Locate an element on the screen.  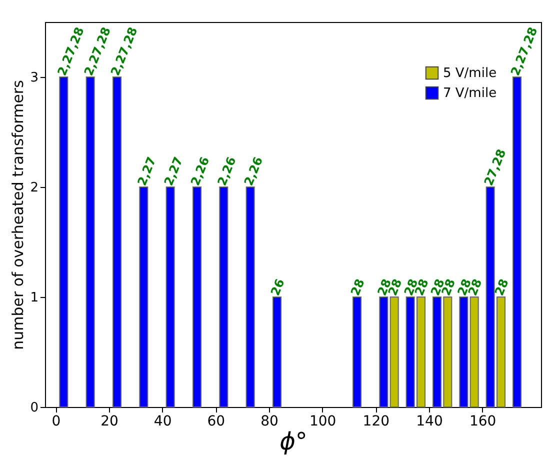
x-tick-label: 100 is located at coordinates (322, 422).